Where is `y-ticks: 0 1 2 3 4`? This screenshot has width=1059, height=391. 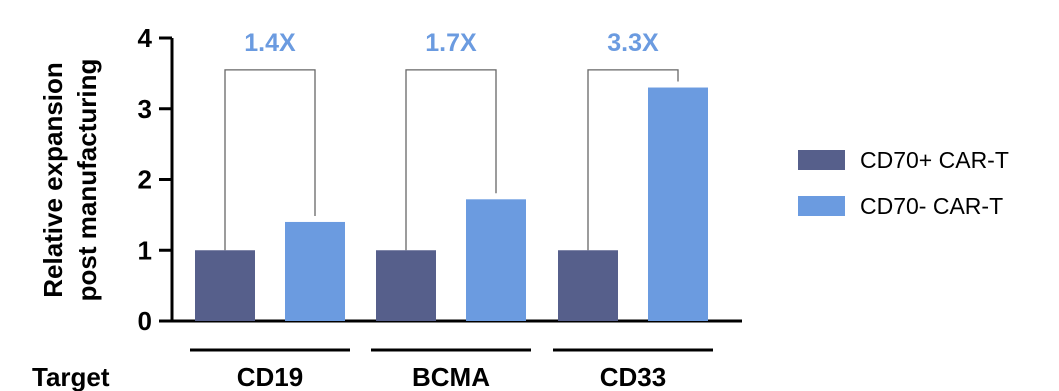 y-ticks: 0 1 2 3 4 is located at coordinates (155, 179).